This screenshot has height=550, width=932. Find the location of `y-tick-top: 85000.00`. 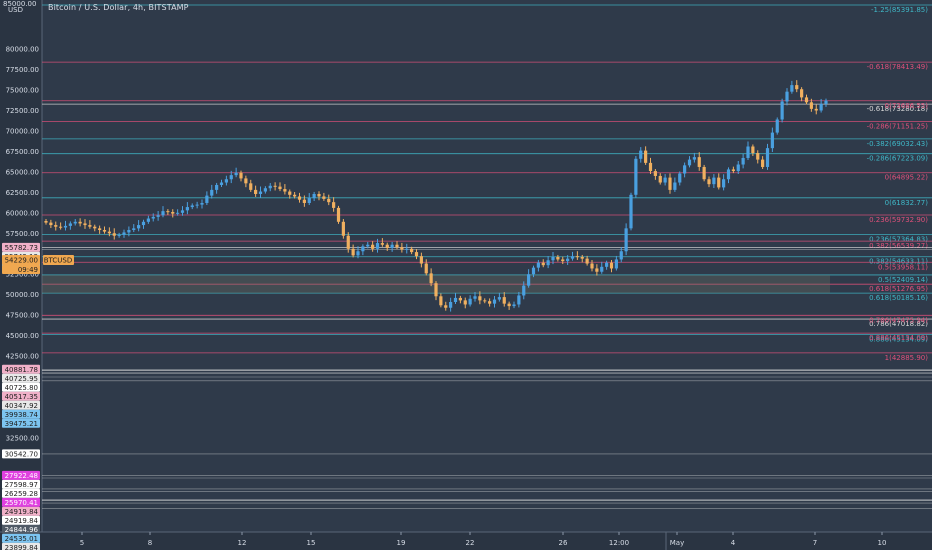

y-tick-top: 85000.00 is located at coordinates (19, 4).